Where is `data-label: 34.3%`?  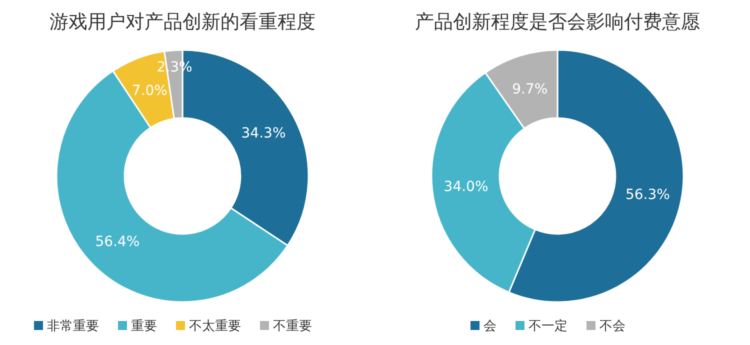 data-label: 34.3% is located at coordinates (263, 133).